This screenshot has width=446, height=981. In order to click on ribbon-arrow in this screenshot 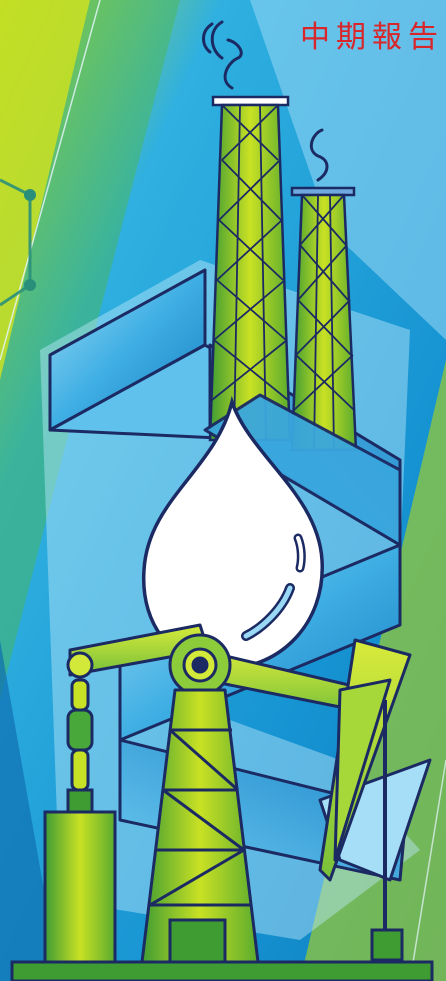, I will do `click(302, 470)`.